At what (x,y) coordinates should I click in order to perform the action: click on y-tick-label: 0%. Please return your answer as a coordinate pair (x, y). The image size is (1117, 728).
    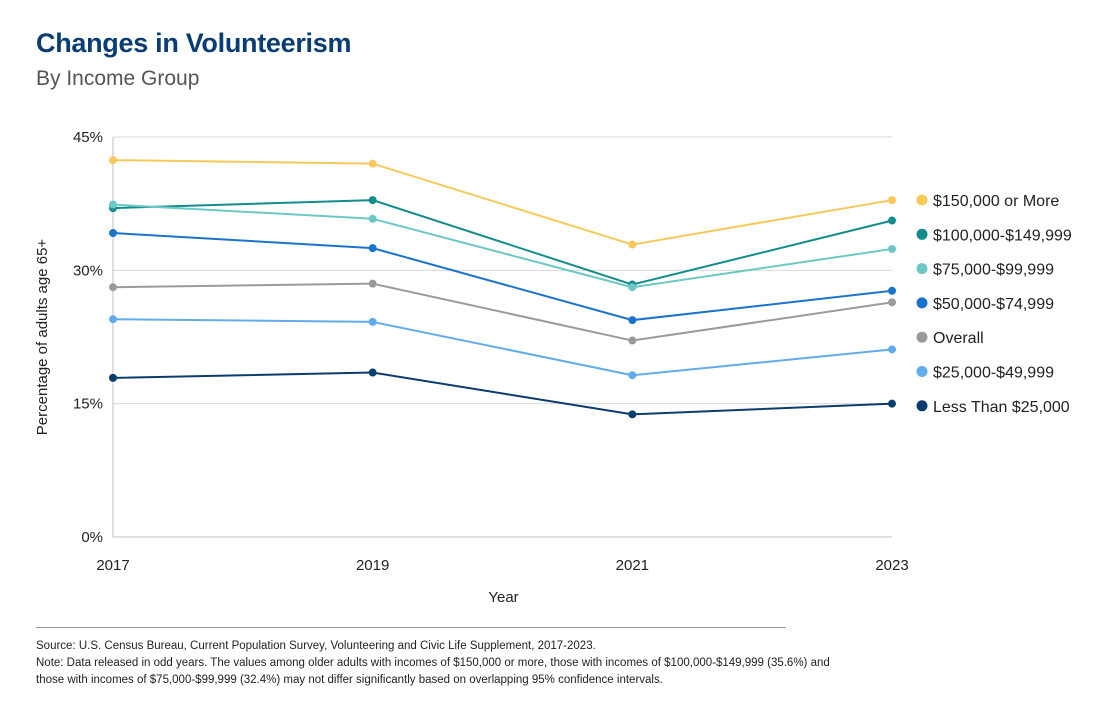
    Looking at the image, I should click on (92, 537).